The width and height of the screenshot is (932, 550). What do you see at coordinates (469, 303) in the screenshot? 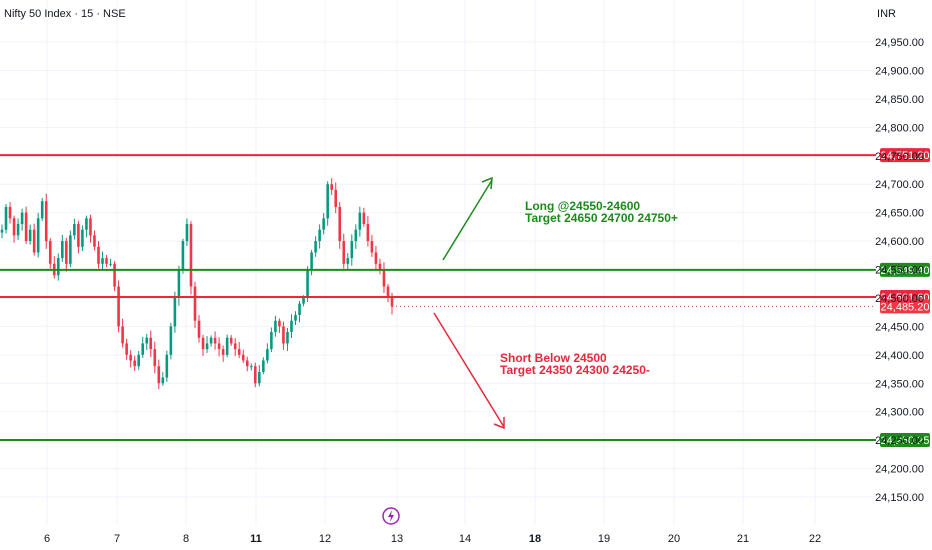
I see `trade-arrows` at bounding box center [469, 303].